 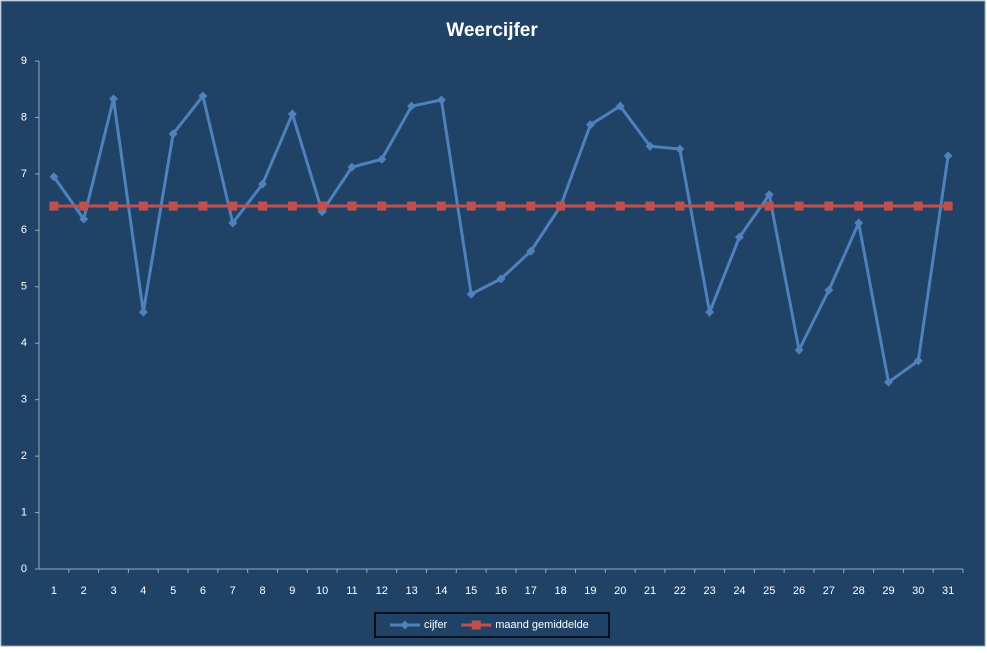 I want to click on x-tick-label: 18, so click(x=560, y=591).